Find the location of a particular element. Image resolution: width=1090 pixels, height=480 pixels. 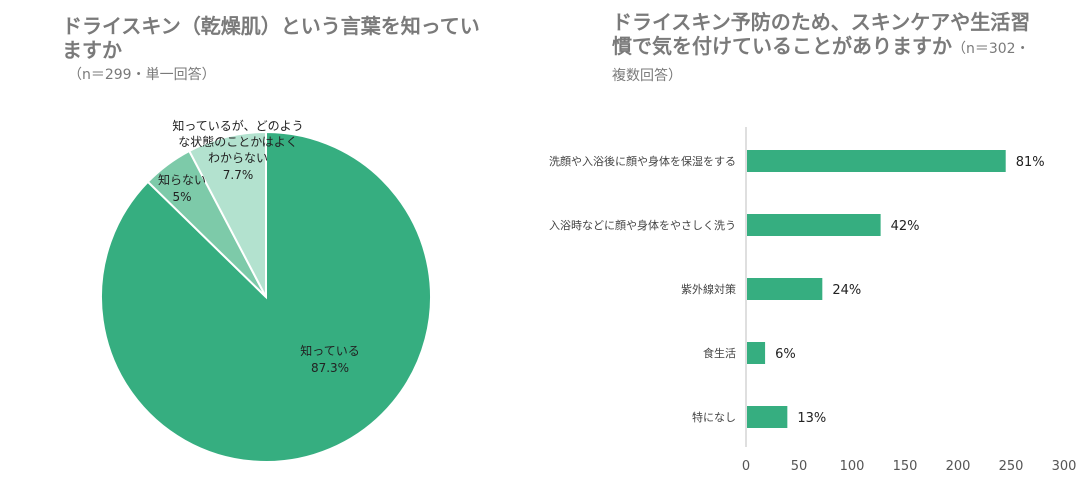

x-tick-label-1: 50 is located at coordinates (799, 466).